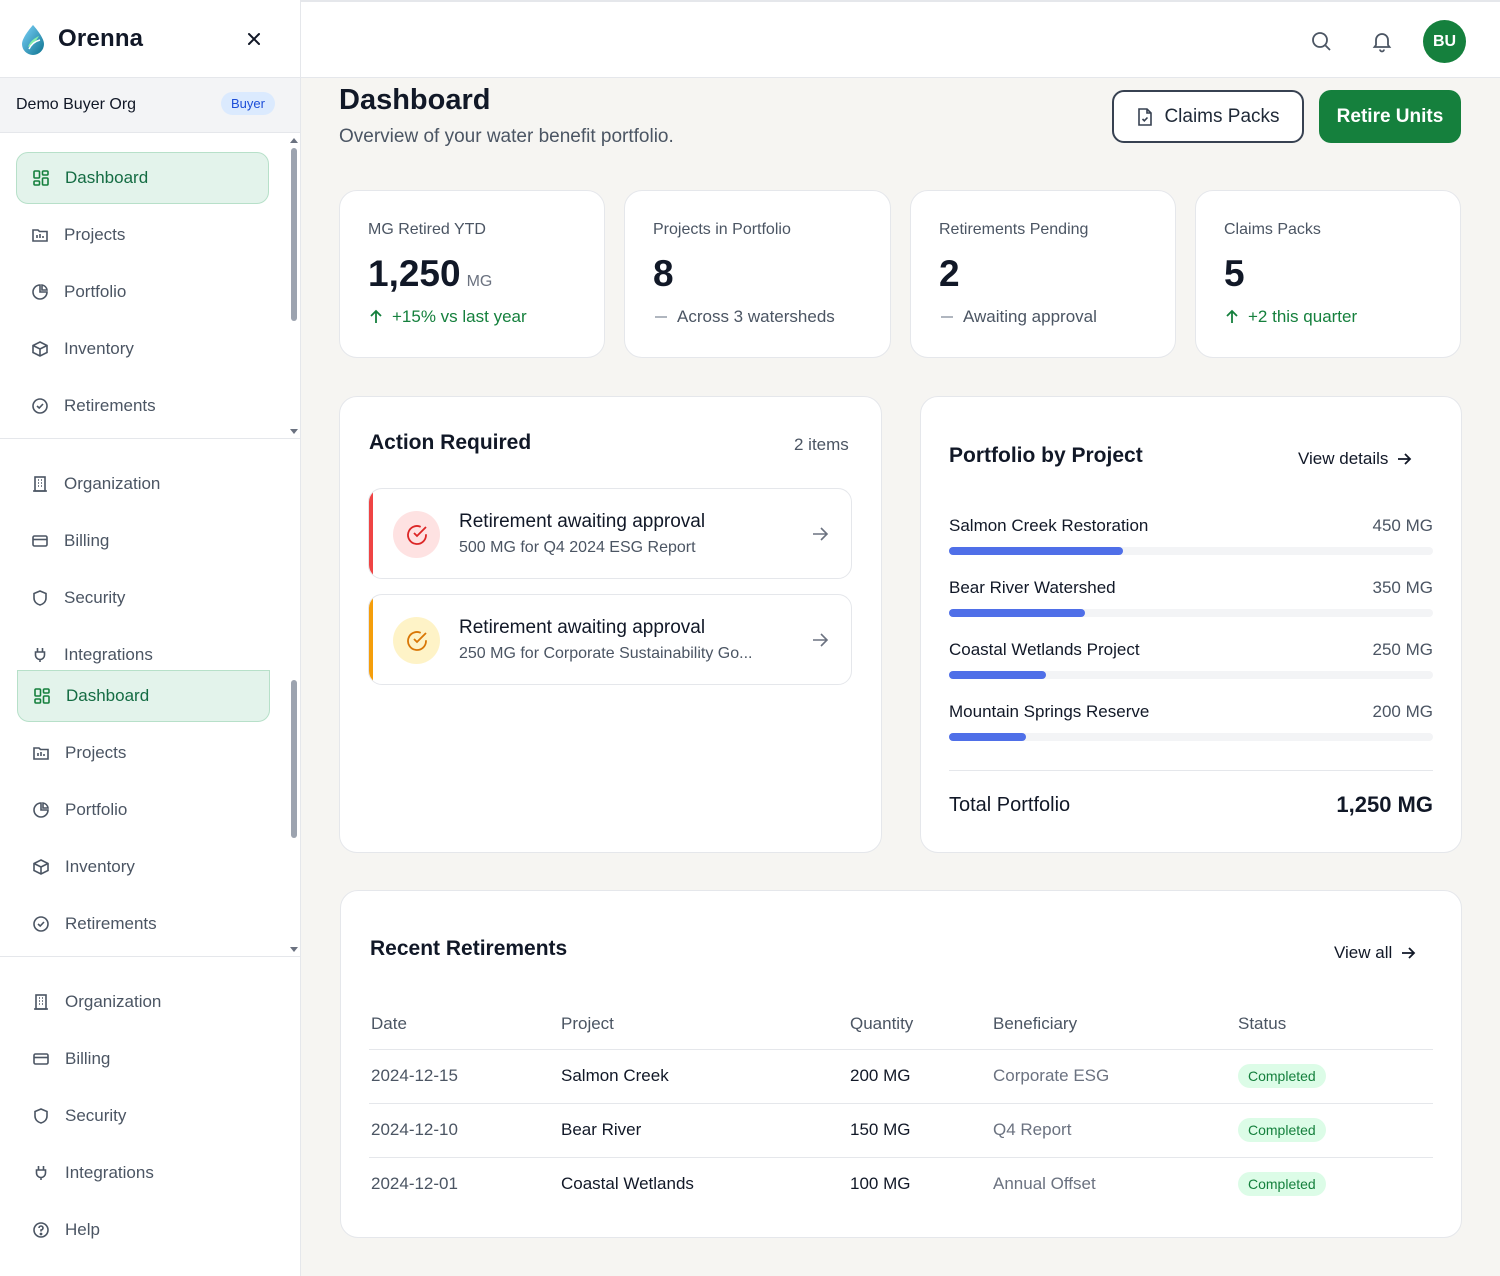  What do you see at coordinates (95, 597) in the screenshot?
I see `sidebar-item-label: Security` at bounding box center [95, 597].